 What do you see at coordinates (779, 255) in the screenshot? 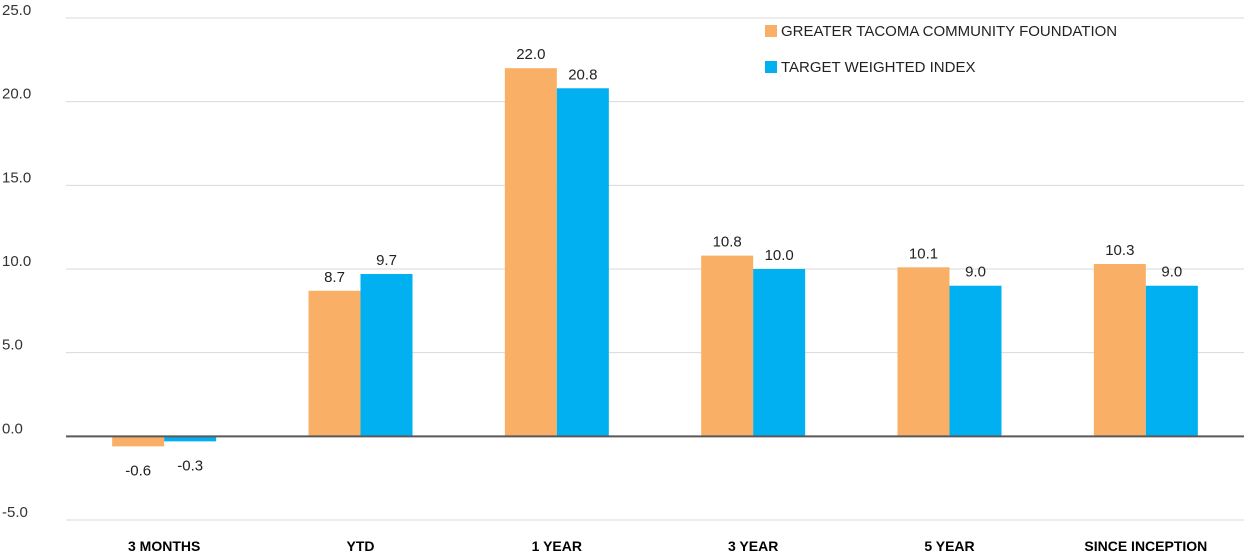
I see `data-label: 10.0` at bounding box center [779, 255].